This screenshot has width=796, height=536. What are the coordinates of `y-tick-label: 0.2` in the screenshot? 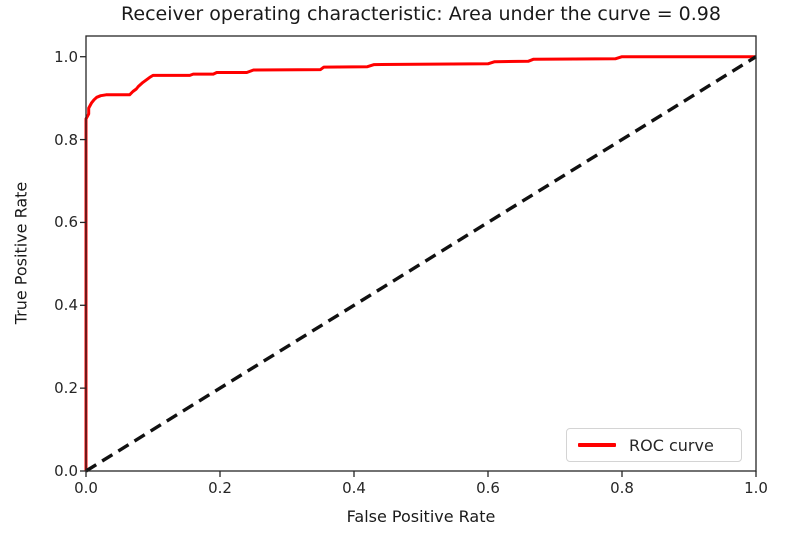 It's located at (66, 388).